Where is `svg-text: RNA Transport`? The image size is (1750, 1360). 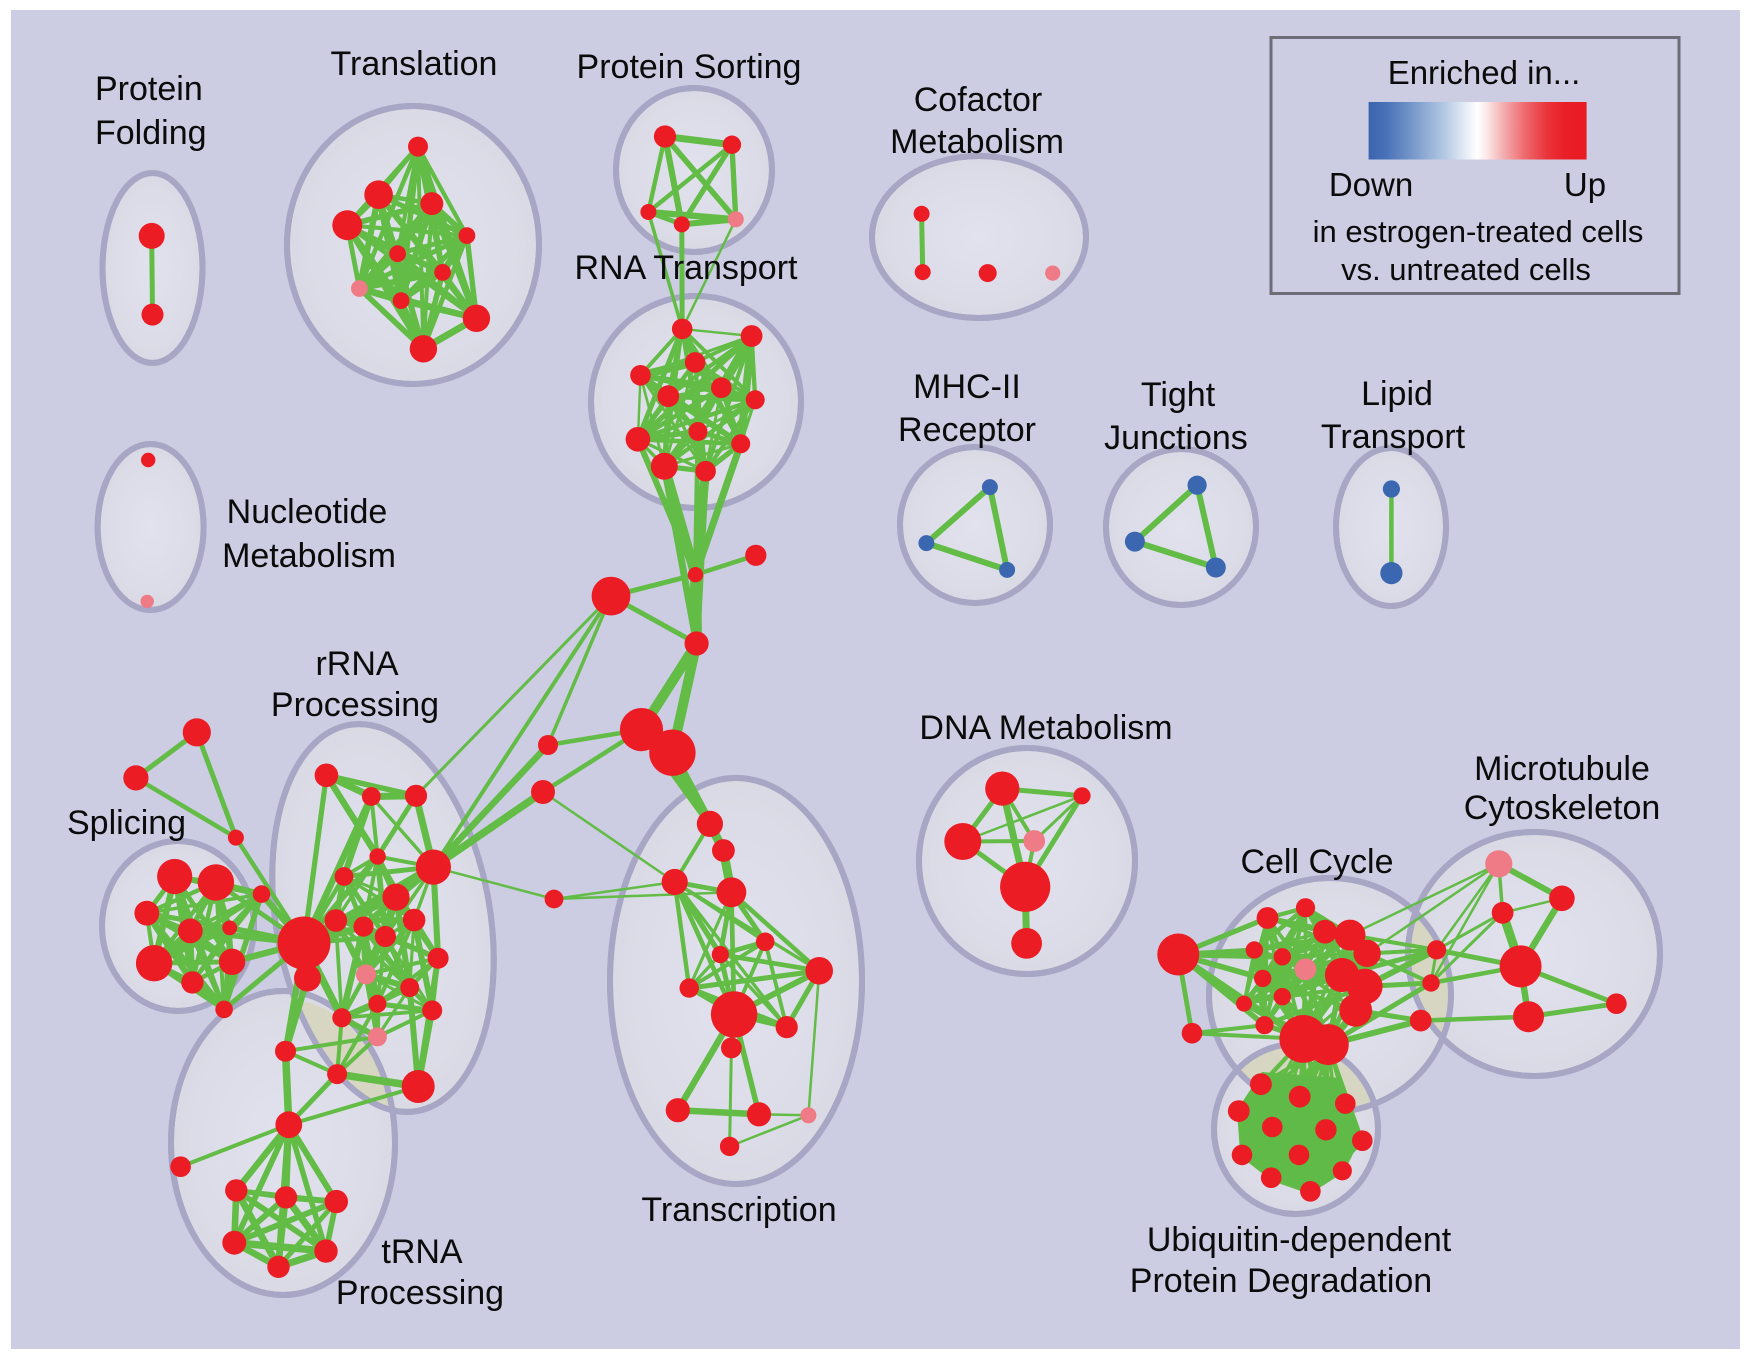
svg-text: RNA Transport is located at coordinates (687, 268).